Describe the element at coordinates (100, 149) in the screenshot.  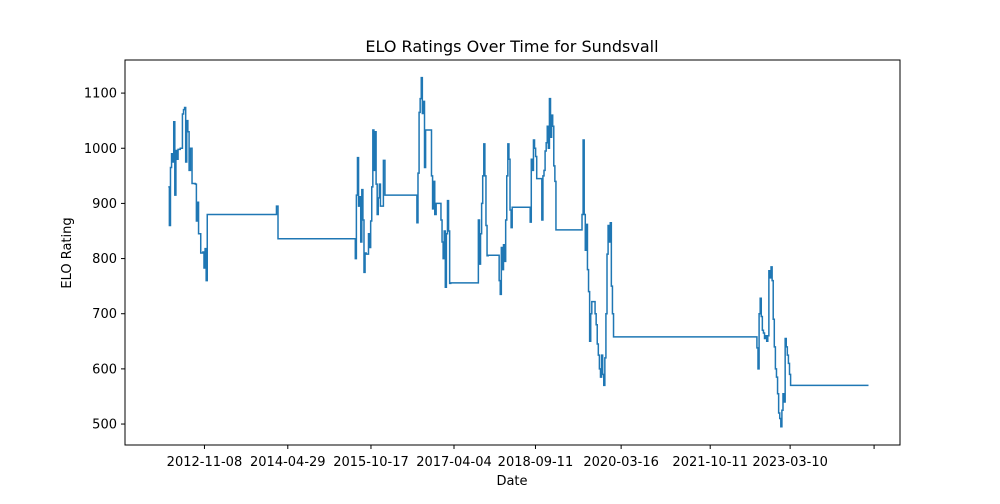
I see `y-tick-label: 1000` at that location.